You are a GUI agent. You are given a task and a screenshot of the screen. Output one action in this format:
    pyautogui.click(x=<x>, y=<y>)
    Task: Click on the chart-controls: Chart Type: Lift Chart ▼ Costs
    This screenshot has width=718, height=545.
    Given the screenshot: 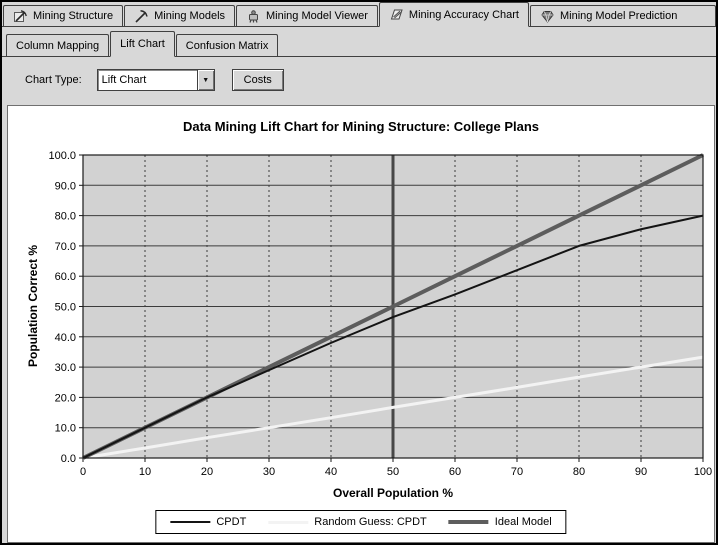 What is the action you would take?
    pyautogui.click(x=370, y=80)
    